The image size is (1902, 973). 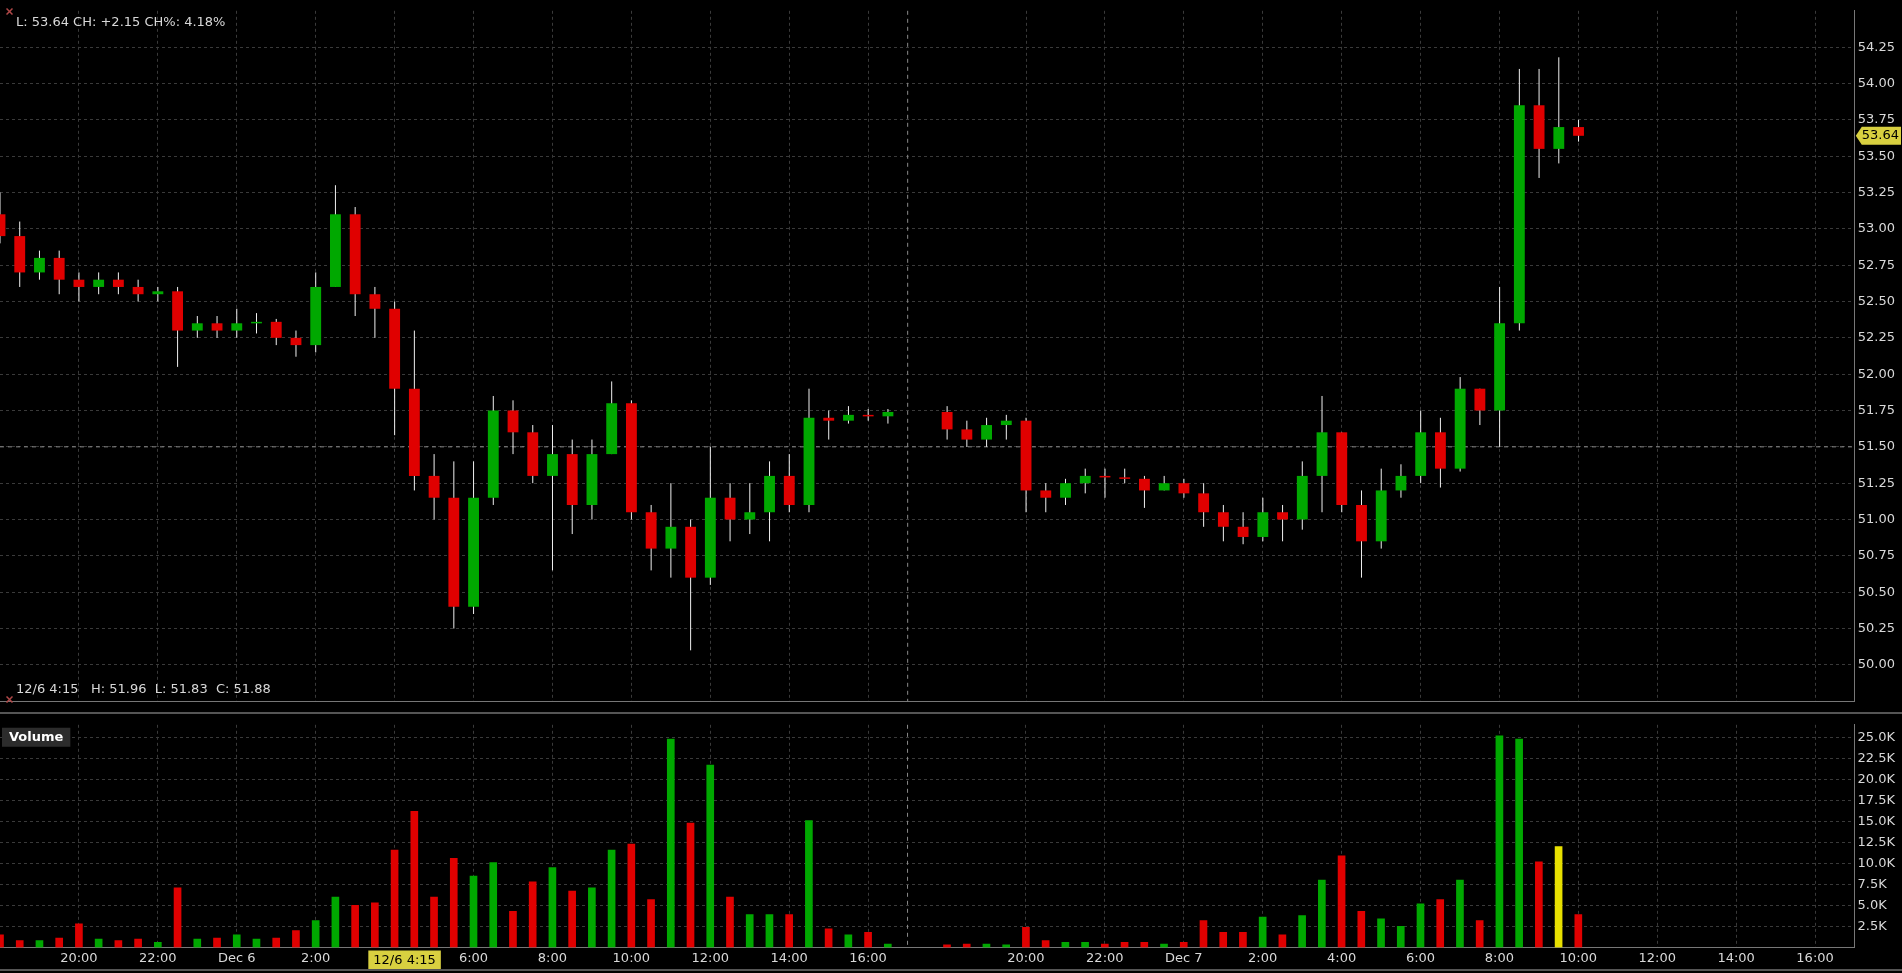 What do you see at coordinates (1876, 82) in the screenshot?
I see `y-tick-label: 54.00` at bounding box center [1876, 82].